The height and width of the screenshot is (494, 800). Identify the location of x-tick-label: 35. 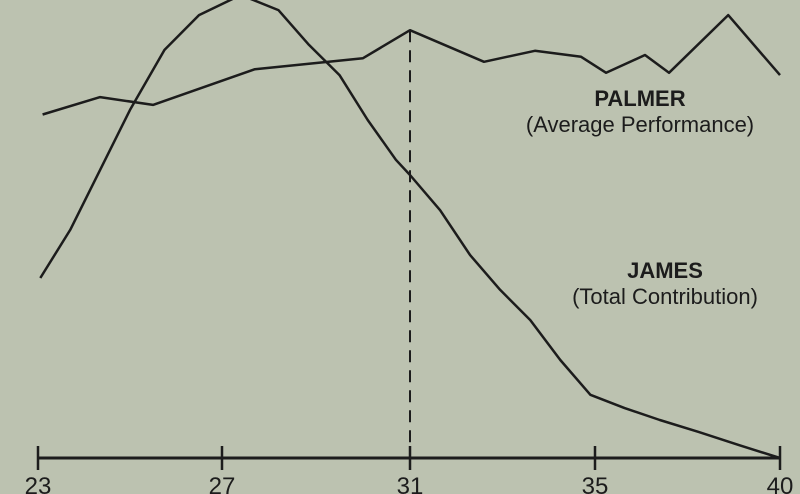
(595, 483).